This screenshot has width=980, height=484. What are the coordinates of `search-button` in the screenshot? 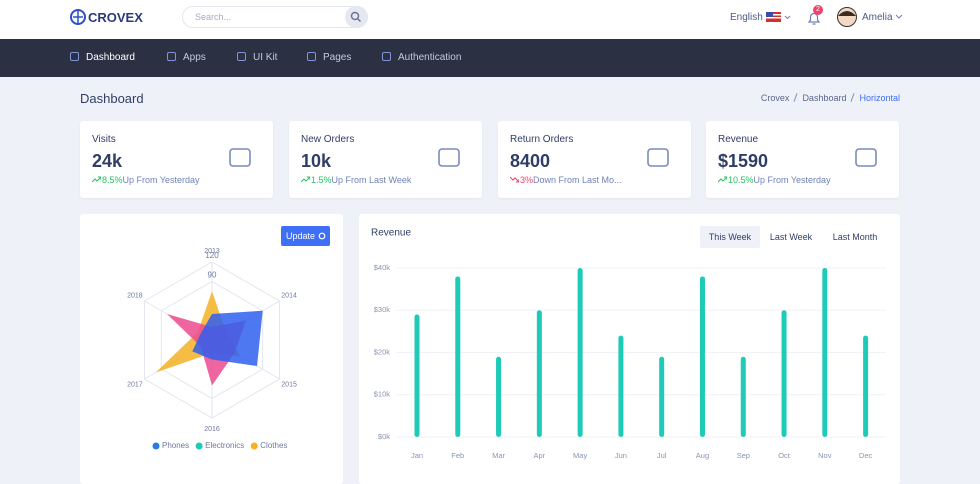 It's located at (356, 17).